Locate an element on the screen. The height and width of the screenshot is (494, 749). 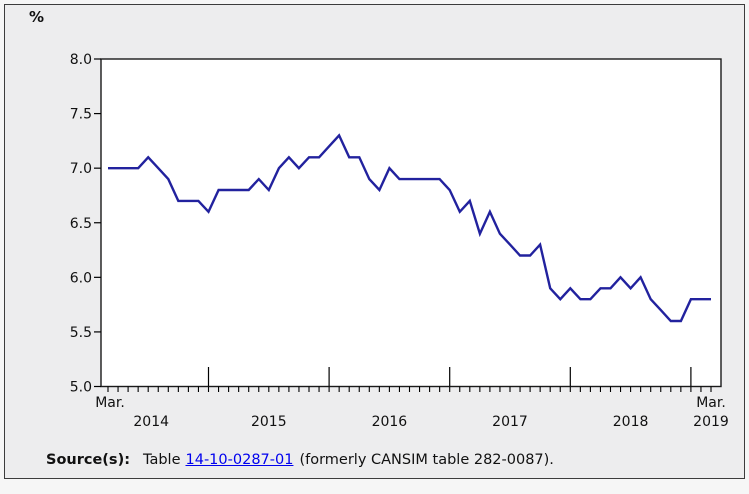
y-axis-tick-label: 6.5 is located at coordinates (81, 224).